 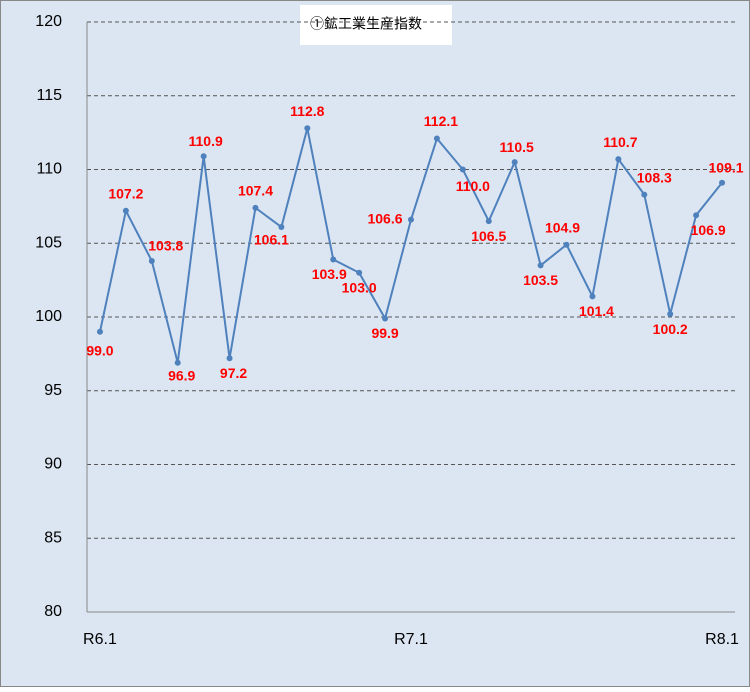 I want to click on data-label: 110.0, so click(x=473, y=186).